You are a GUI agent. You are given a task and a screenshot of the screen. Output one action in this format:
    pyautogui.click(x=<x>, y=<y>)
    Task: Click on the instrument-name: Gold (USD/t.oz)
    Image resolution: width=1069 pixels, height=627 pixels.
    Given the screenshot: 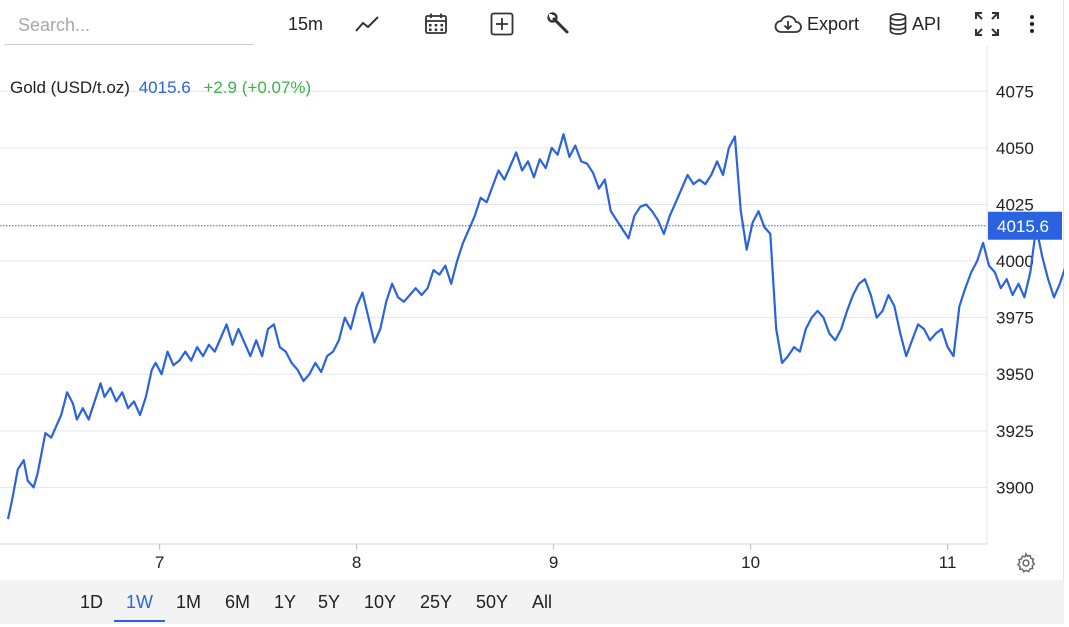 What is the action you would take?
    pyautogui.click(x=70, y=87)
    